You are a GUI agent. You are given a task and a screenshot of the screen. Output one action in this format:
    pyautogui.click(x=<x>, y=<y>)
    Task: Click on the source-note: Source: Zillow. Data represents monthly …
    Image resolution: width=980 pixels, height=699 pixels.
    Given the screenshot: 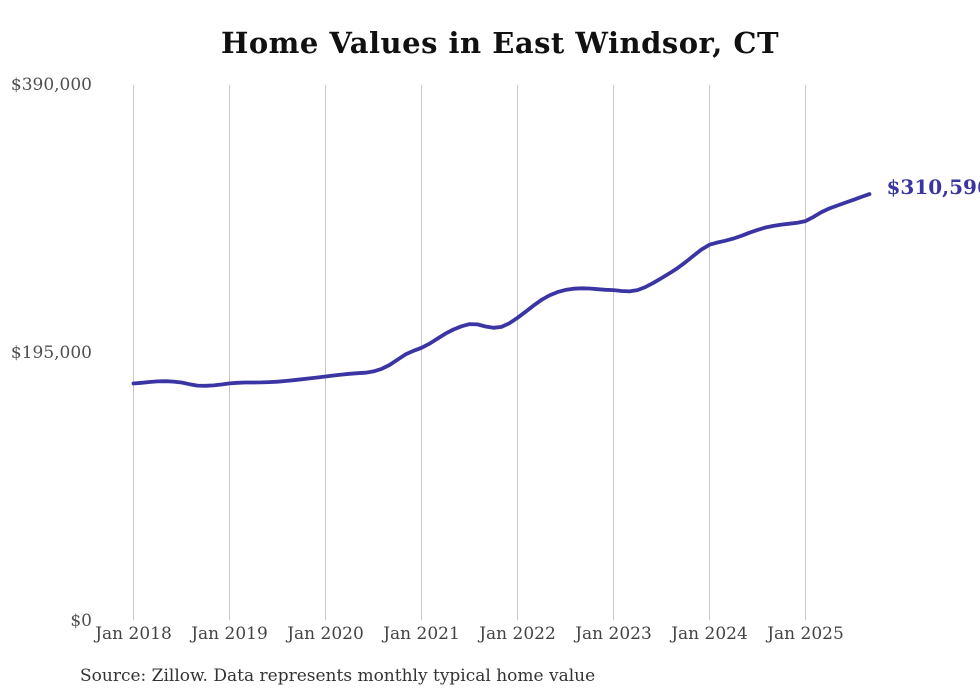 What is the action you would take?
    pyautogui.click(x=338, y=676)
    